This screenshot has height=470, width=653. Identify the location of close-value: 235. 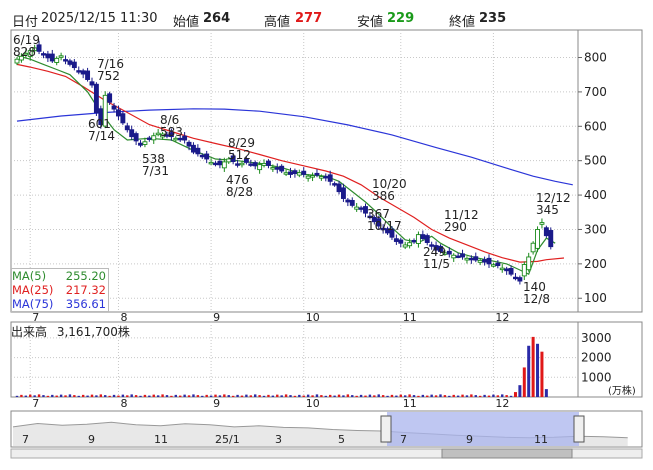
(493, 18).